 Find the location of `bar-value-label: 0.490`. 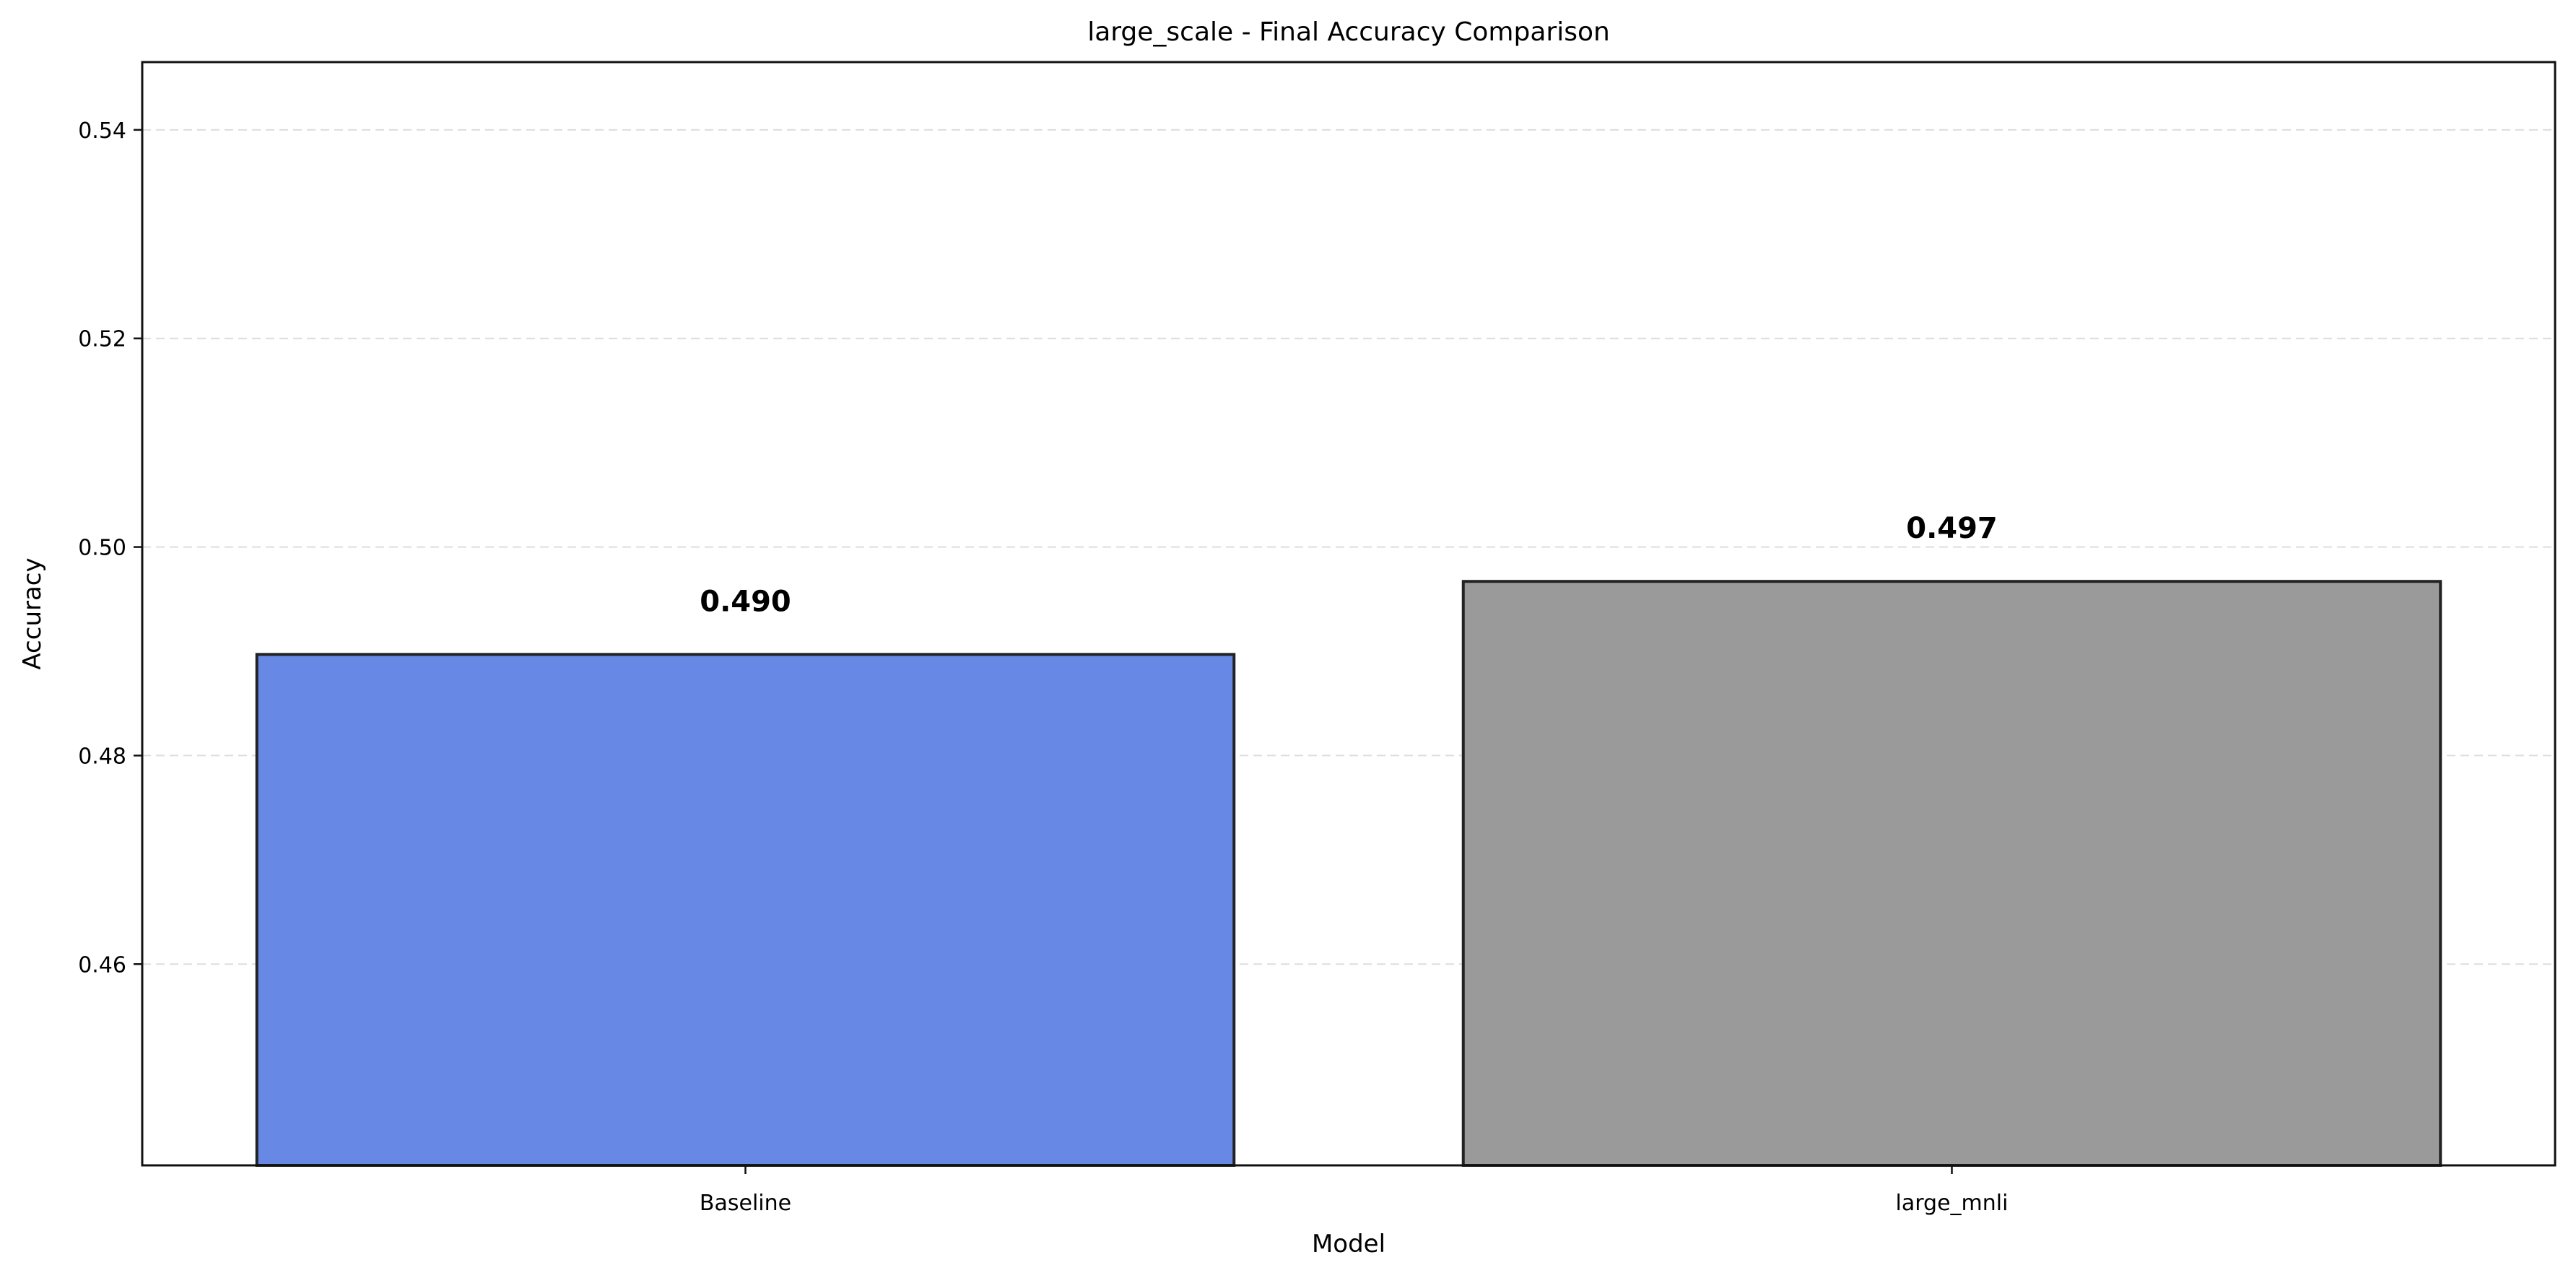

bar-value-label: 0.490 is located at coordinates (745, 601).